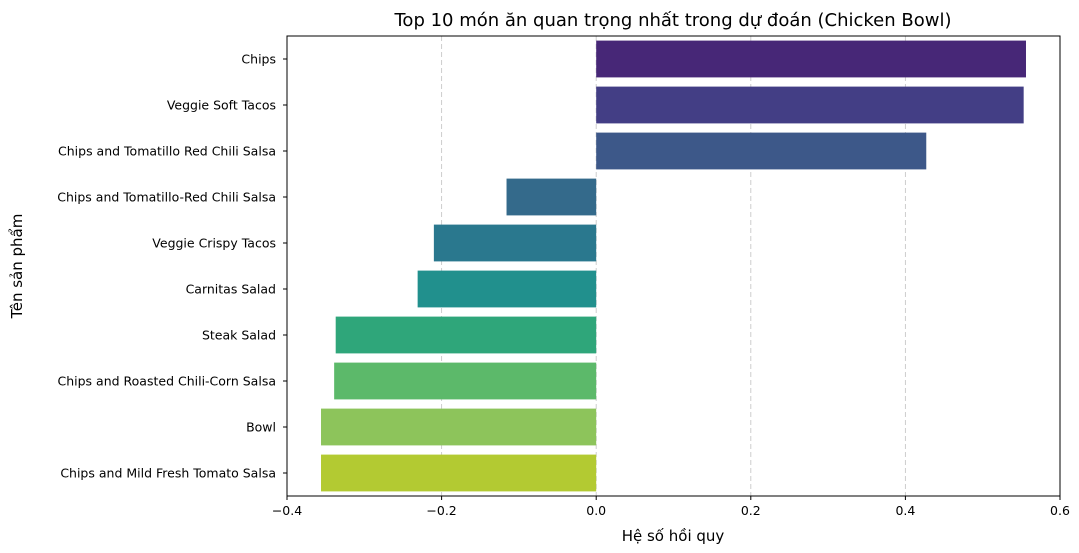 This screenshot has height=553, width=1079. Describe the element at coordinates (287, 510) in the screenshot. I see `x-tick-label: −0.4` at that location.